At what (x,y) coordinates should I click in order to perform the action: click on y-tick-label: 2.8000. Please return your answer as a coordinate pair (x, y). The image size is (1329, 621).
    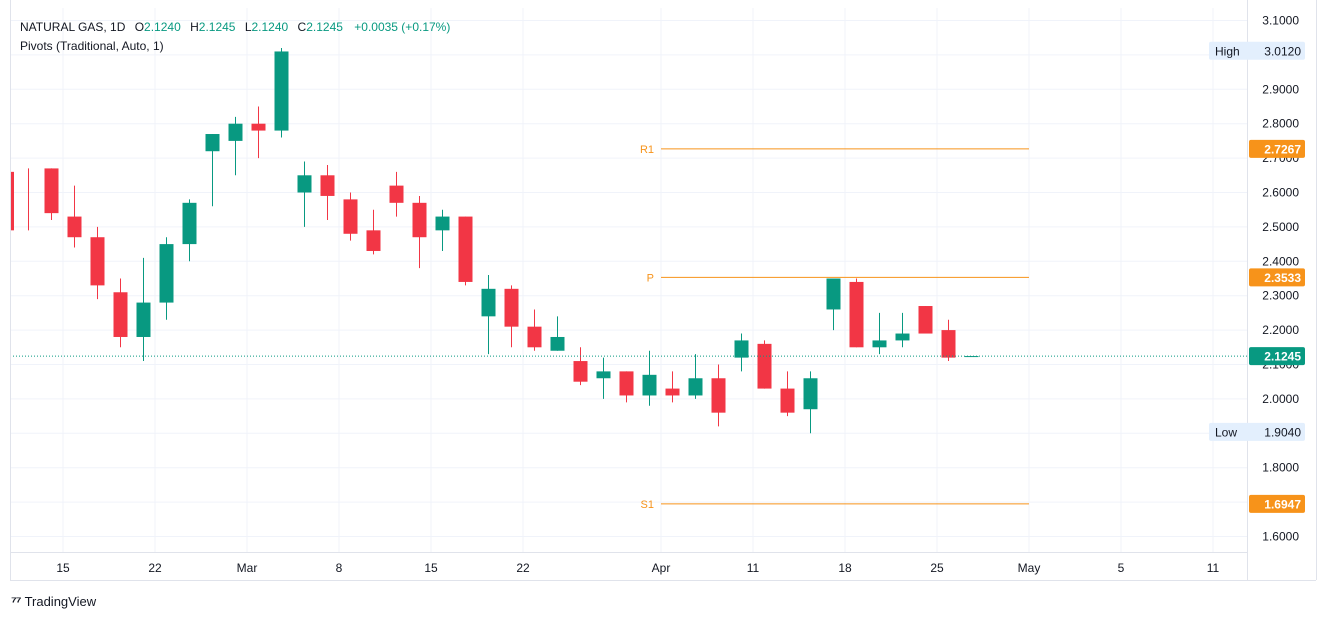
    Looking at the image, I should click on (1280, 124).